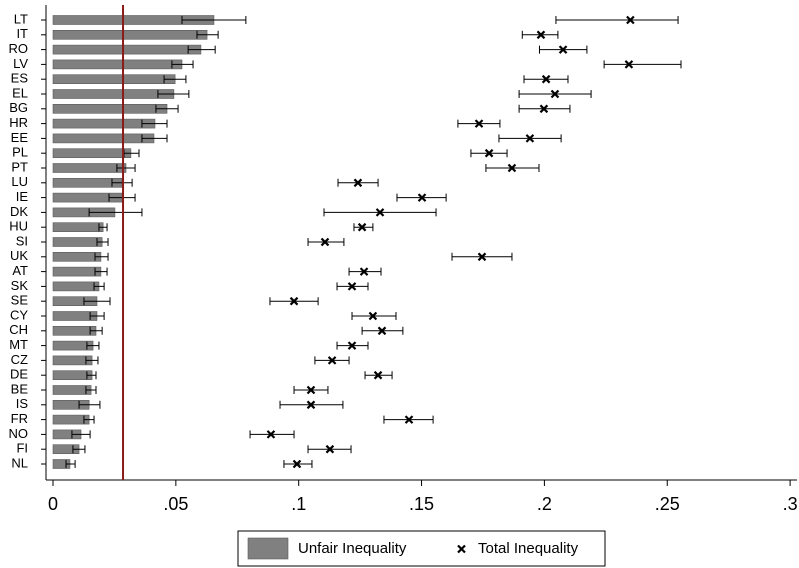 The image size is (799, 568). I want to click on x-tick-label: .2, so click(544, 504).